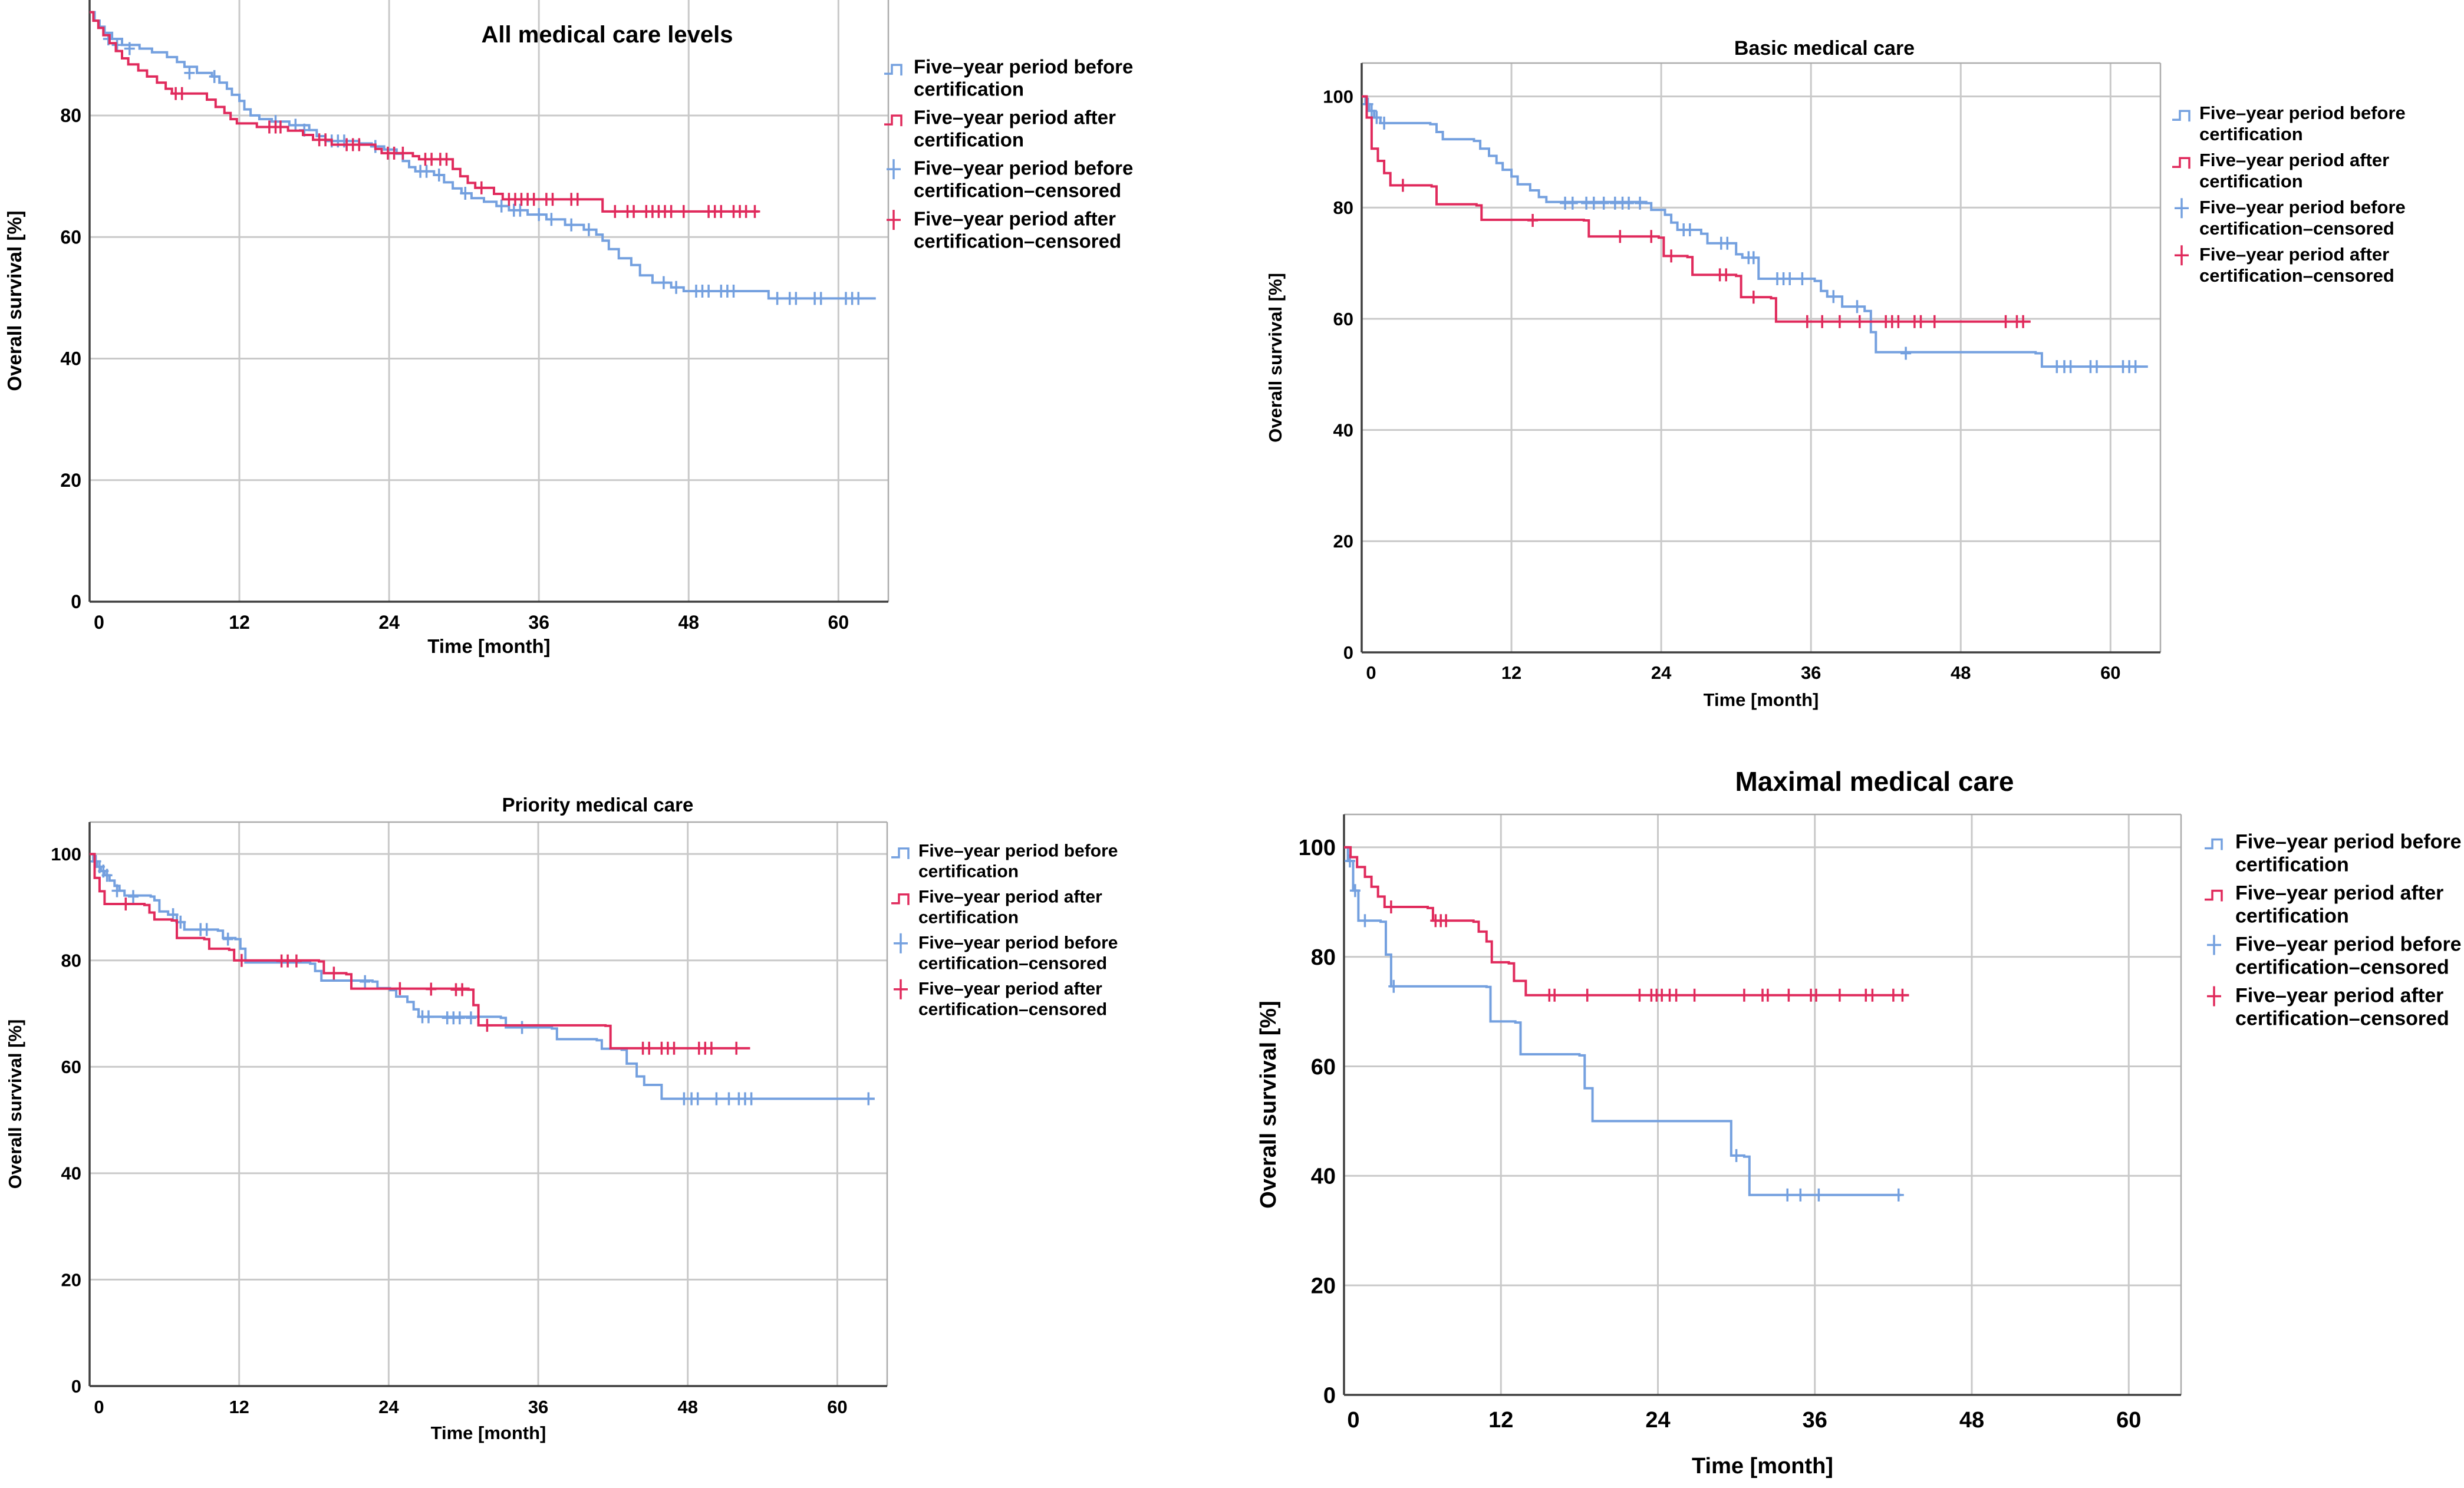  What do you see at coordinates (239, 622) in the screenshot?
I see `x-tick-label-12: 12` at bounding box center [239, 622].